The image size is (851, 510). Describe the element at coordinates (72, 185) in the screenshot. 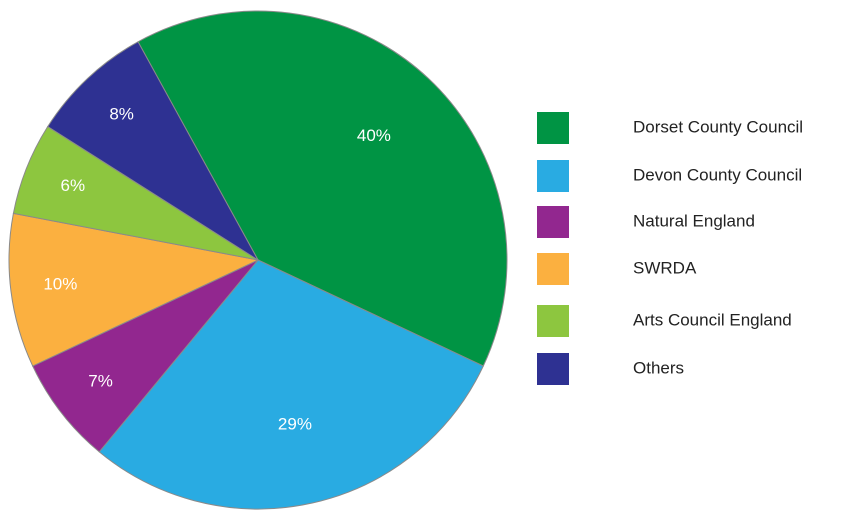

I see `slice-label: 6%` at that location.